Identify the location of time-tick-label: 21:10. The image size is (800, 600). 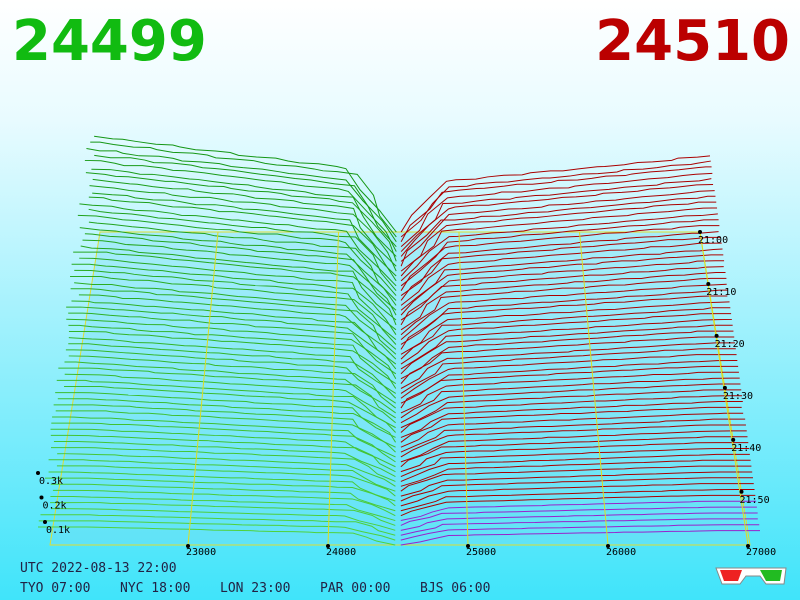
(721, 292).